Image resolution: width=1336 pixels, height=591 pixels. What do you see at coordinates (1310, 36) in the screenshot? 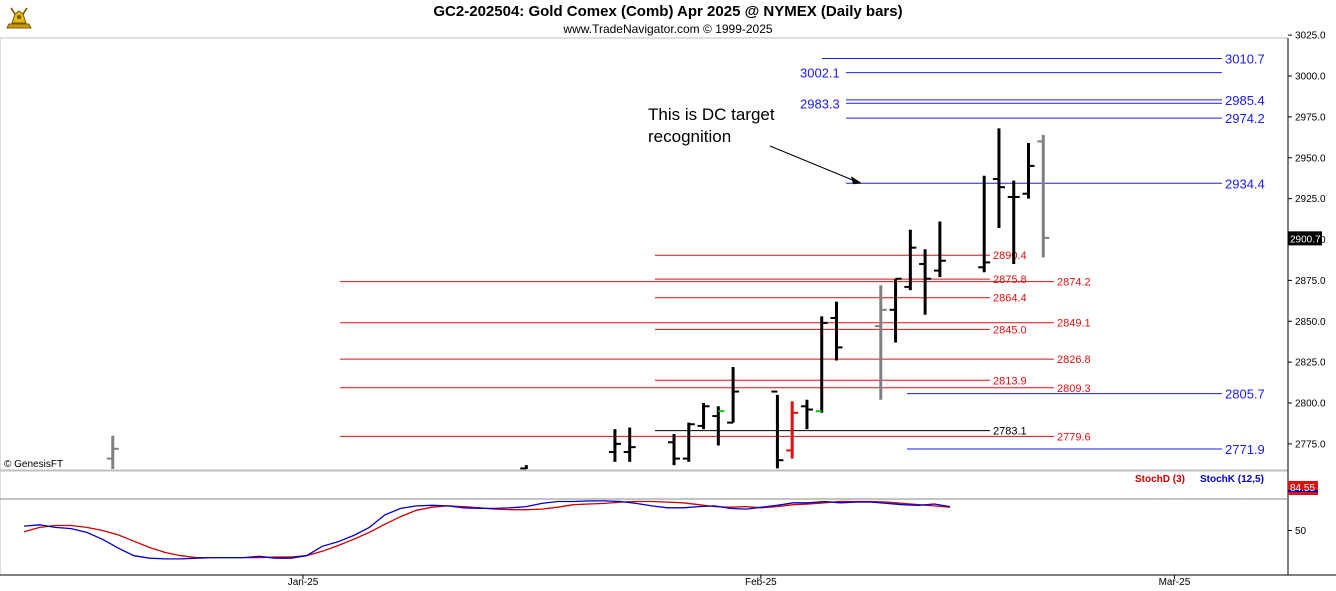
I see `y-tick-label: 3025.0` at bounding box center [1310, 36].